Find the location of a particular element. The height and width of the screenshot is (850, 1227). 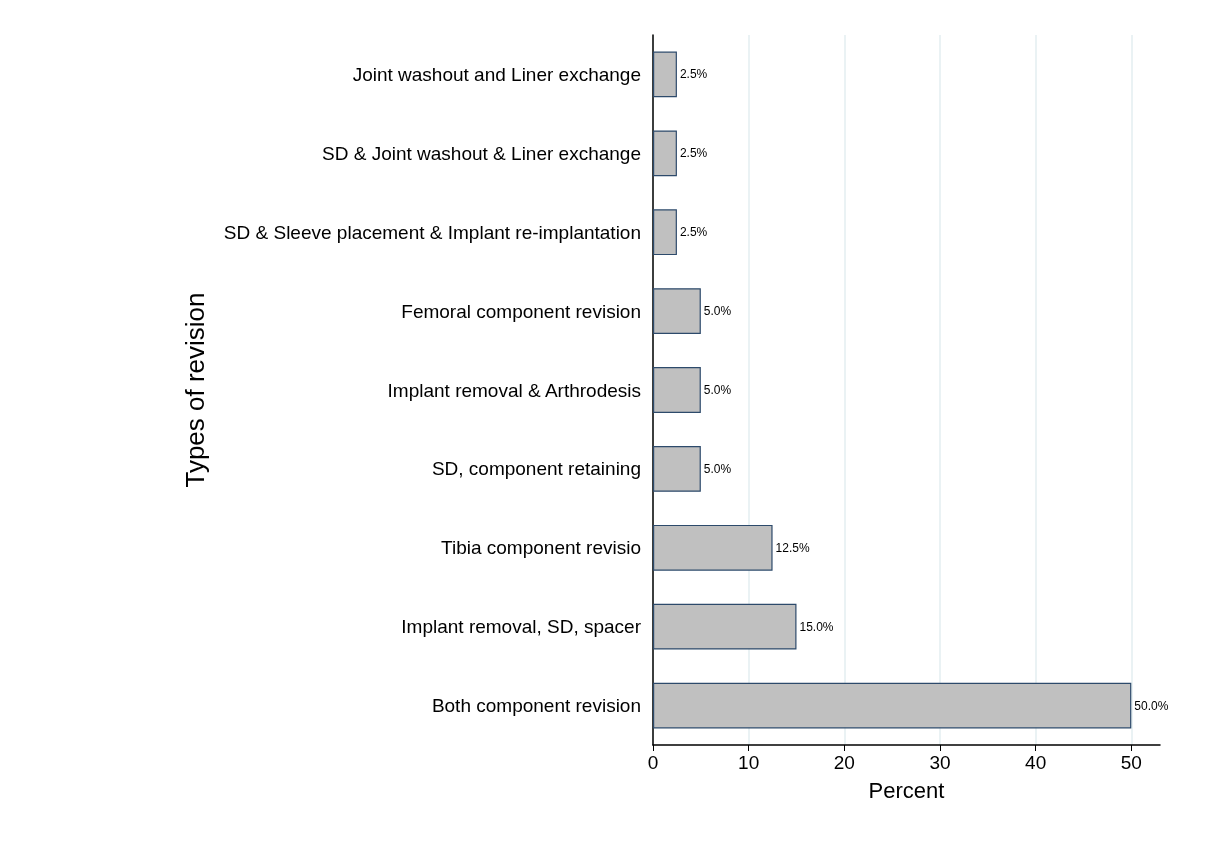

x-tick-label: 50 is located at coordinates (1131, 762).